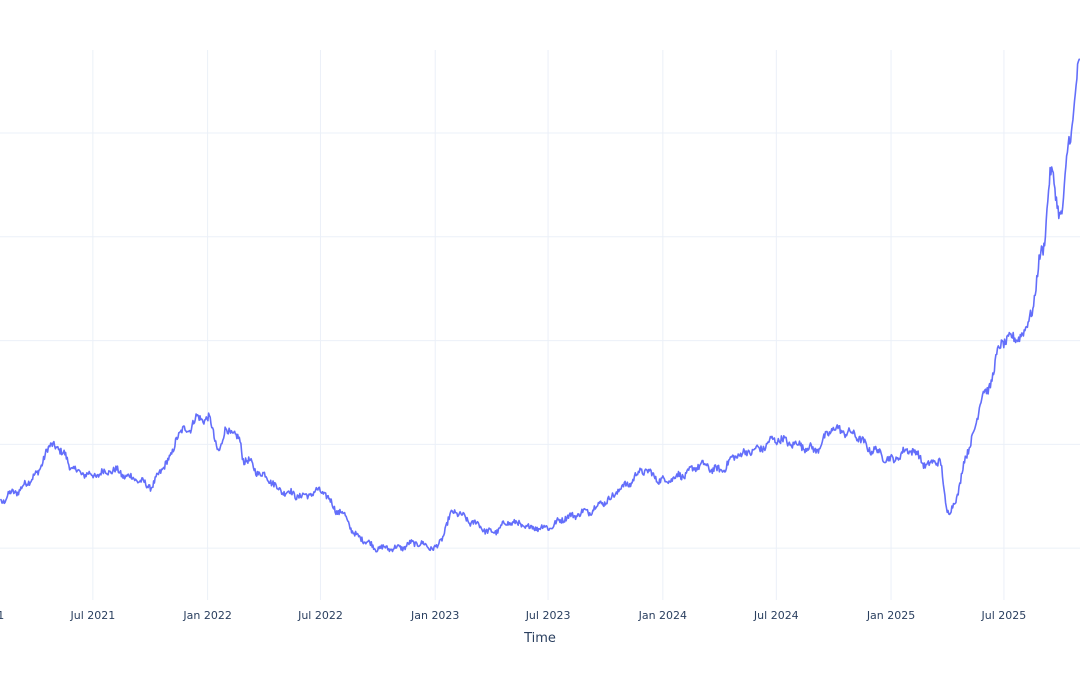 The height and width of the screenshot is (675, 1080). I want to click on x-tick-label: Jan 2023, so click(434, 615).